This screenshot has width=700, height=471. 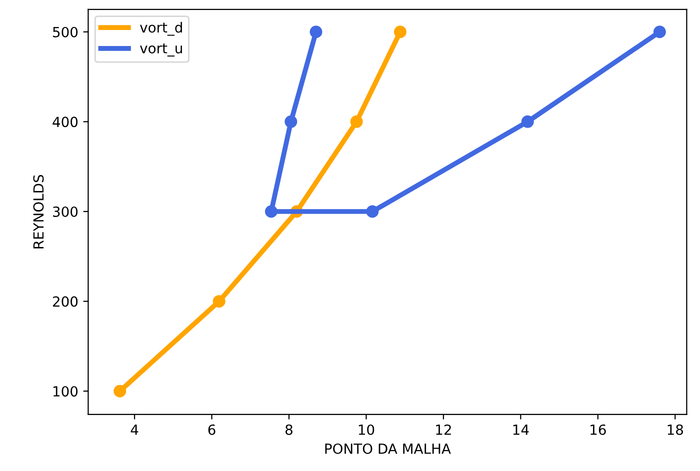 I want to click on y-axis-title: REYNOLDS, so click(x=38, y=211).